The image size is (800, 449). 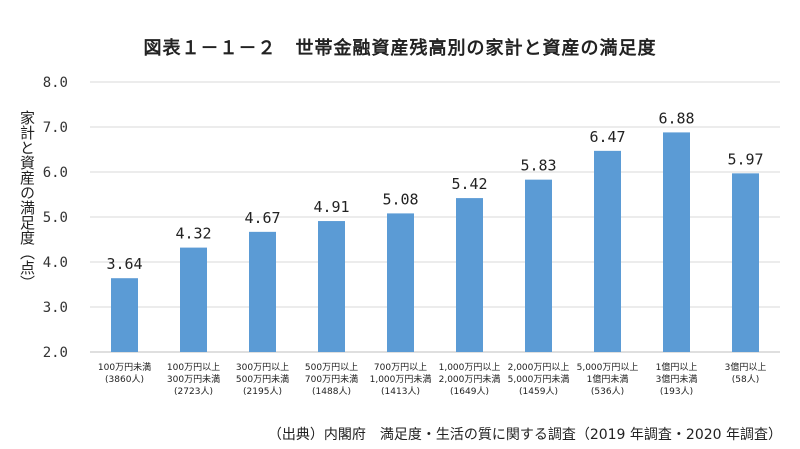 What do you see at coordinates (676, 391) in the screenshot?
I see `x-tick-line: (193人)` at bounding box center [676, 391].